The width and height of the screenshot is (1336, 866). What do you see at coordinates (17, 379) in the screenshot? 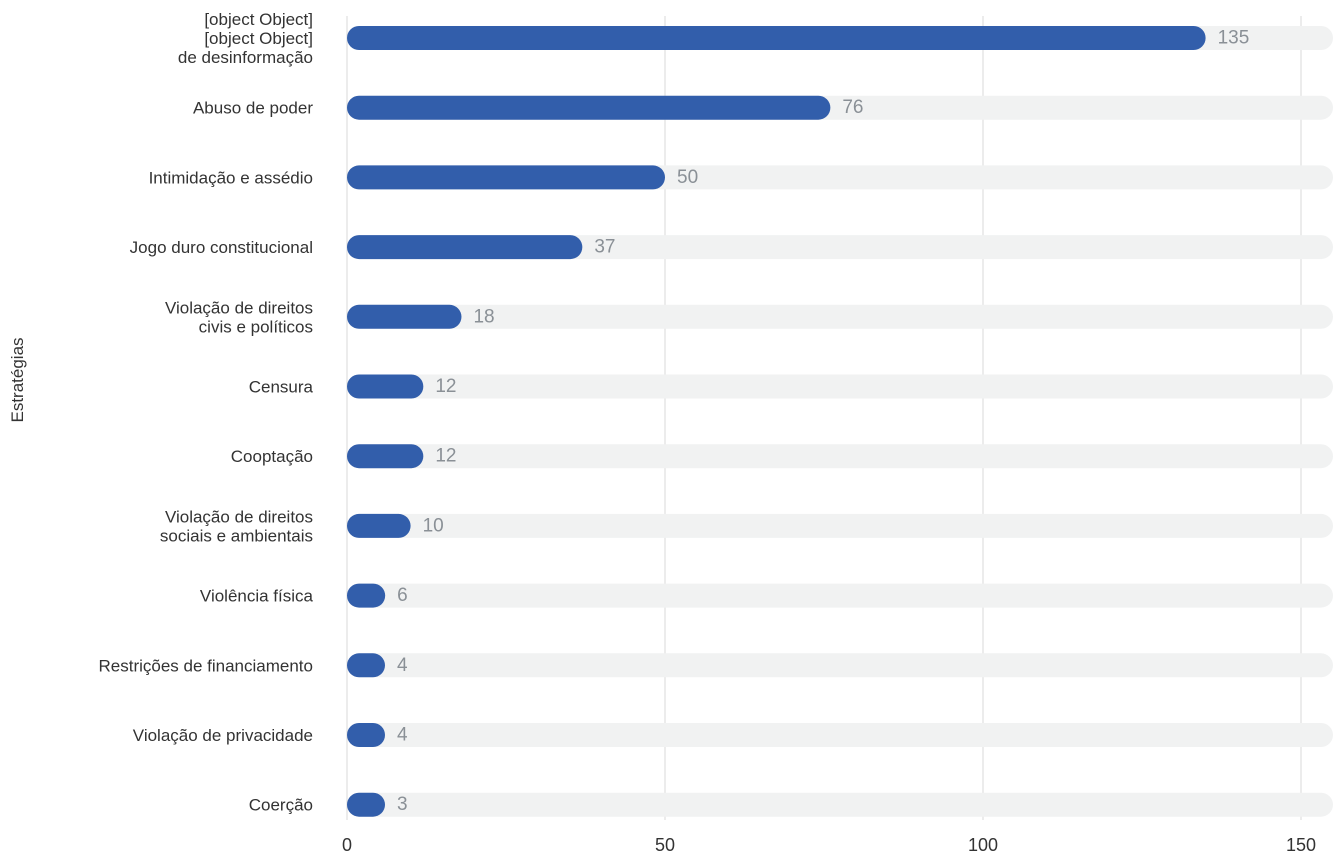
I see `y-axis-title: Estratégias` at bounding box center [17, 379].